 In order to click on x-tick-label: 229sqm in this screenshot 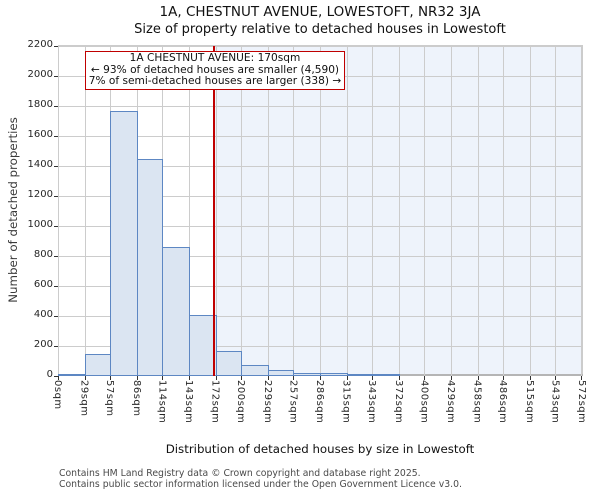, I will do `click(267, 402)`.